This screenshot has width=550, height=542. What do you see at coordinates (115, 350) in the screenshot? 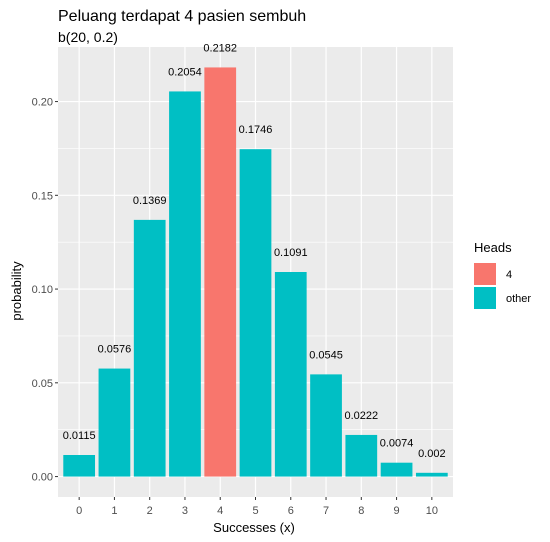
I see `data-label: 0.0576` at bounding box center [115, 350].